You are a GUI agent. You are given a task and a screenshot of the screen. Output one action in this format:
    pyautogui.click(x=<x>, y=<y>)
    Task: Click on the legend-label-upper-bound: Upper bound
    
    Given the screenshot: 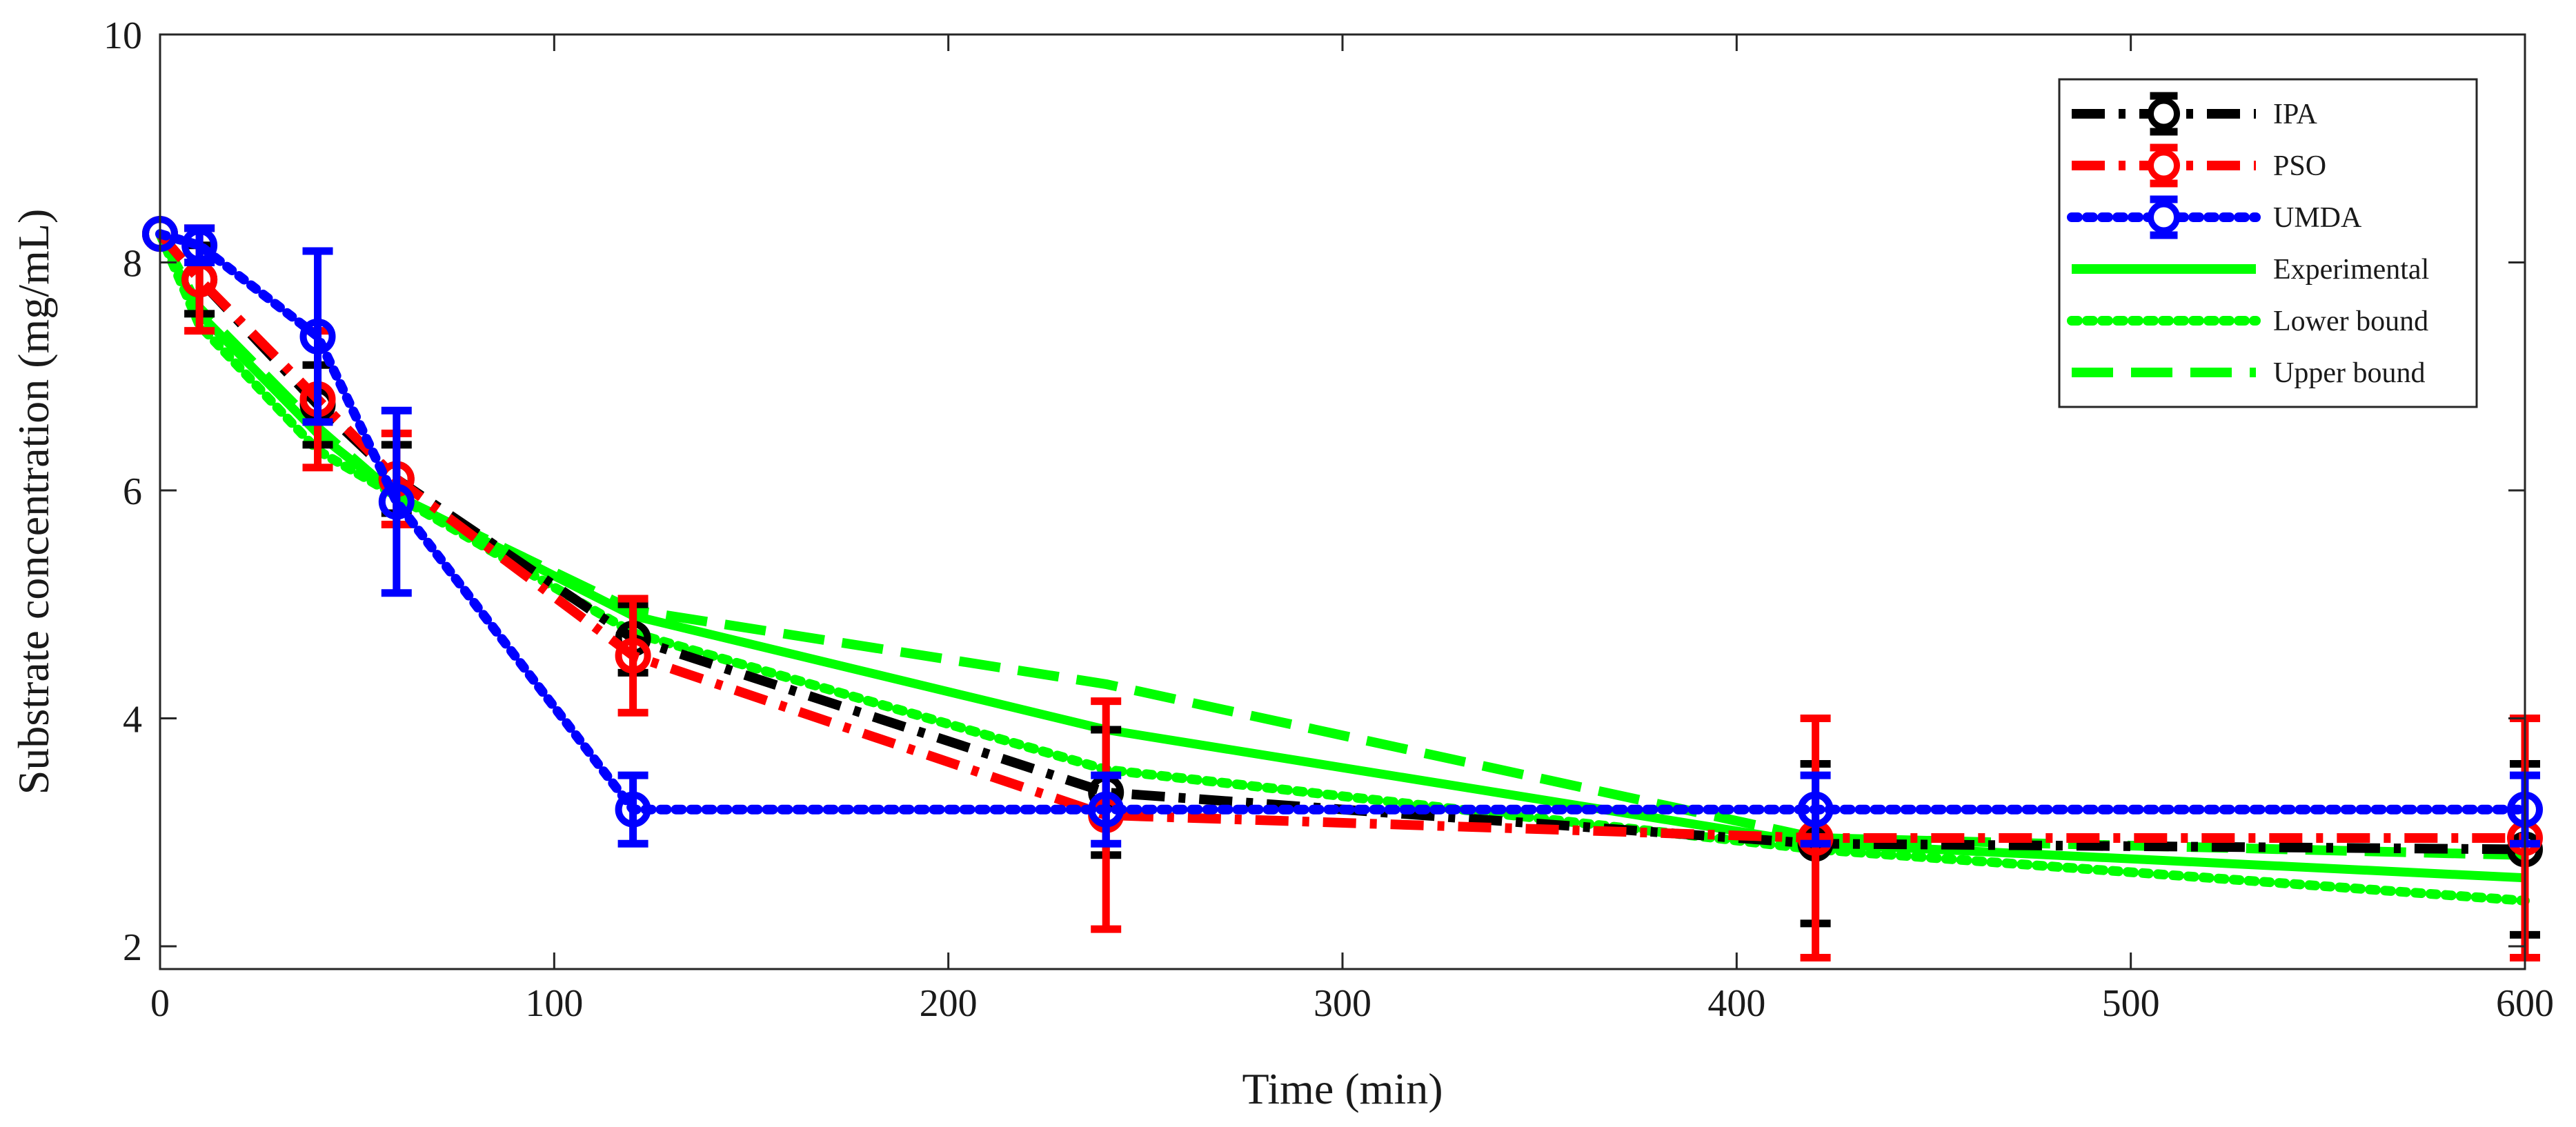 What is the action you would take?
    pyautogui.click(x=2349, y=373)
    